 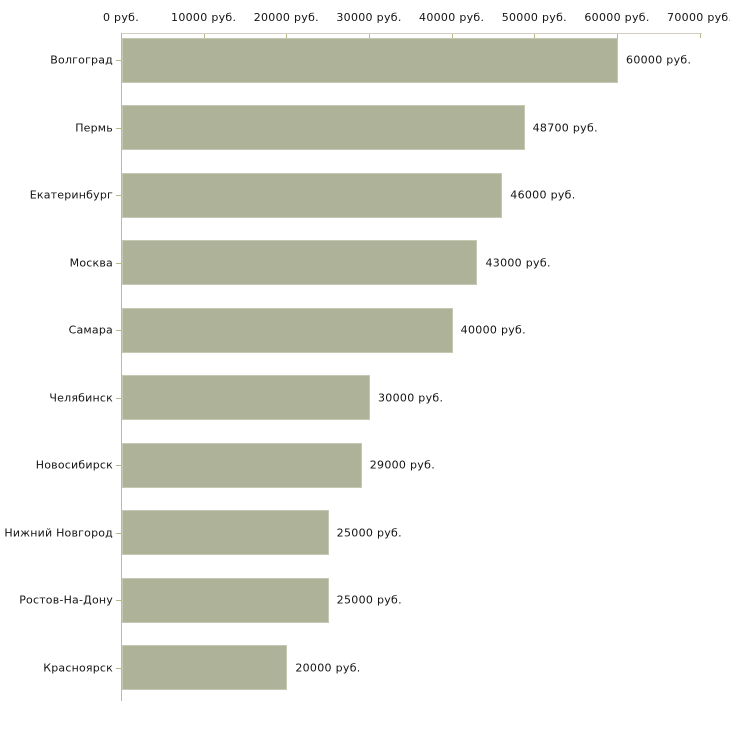 I want to click on x-tick-label: 60000 руб., so click(x=617, y=17).